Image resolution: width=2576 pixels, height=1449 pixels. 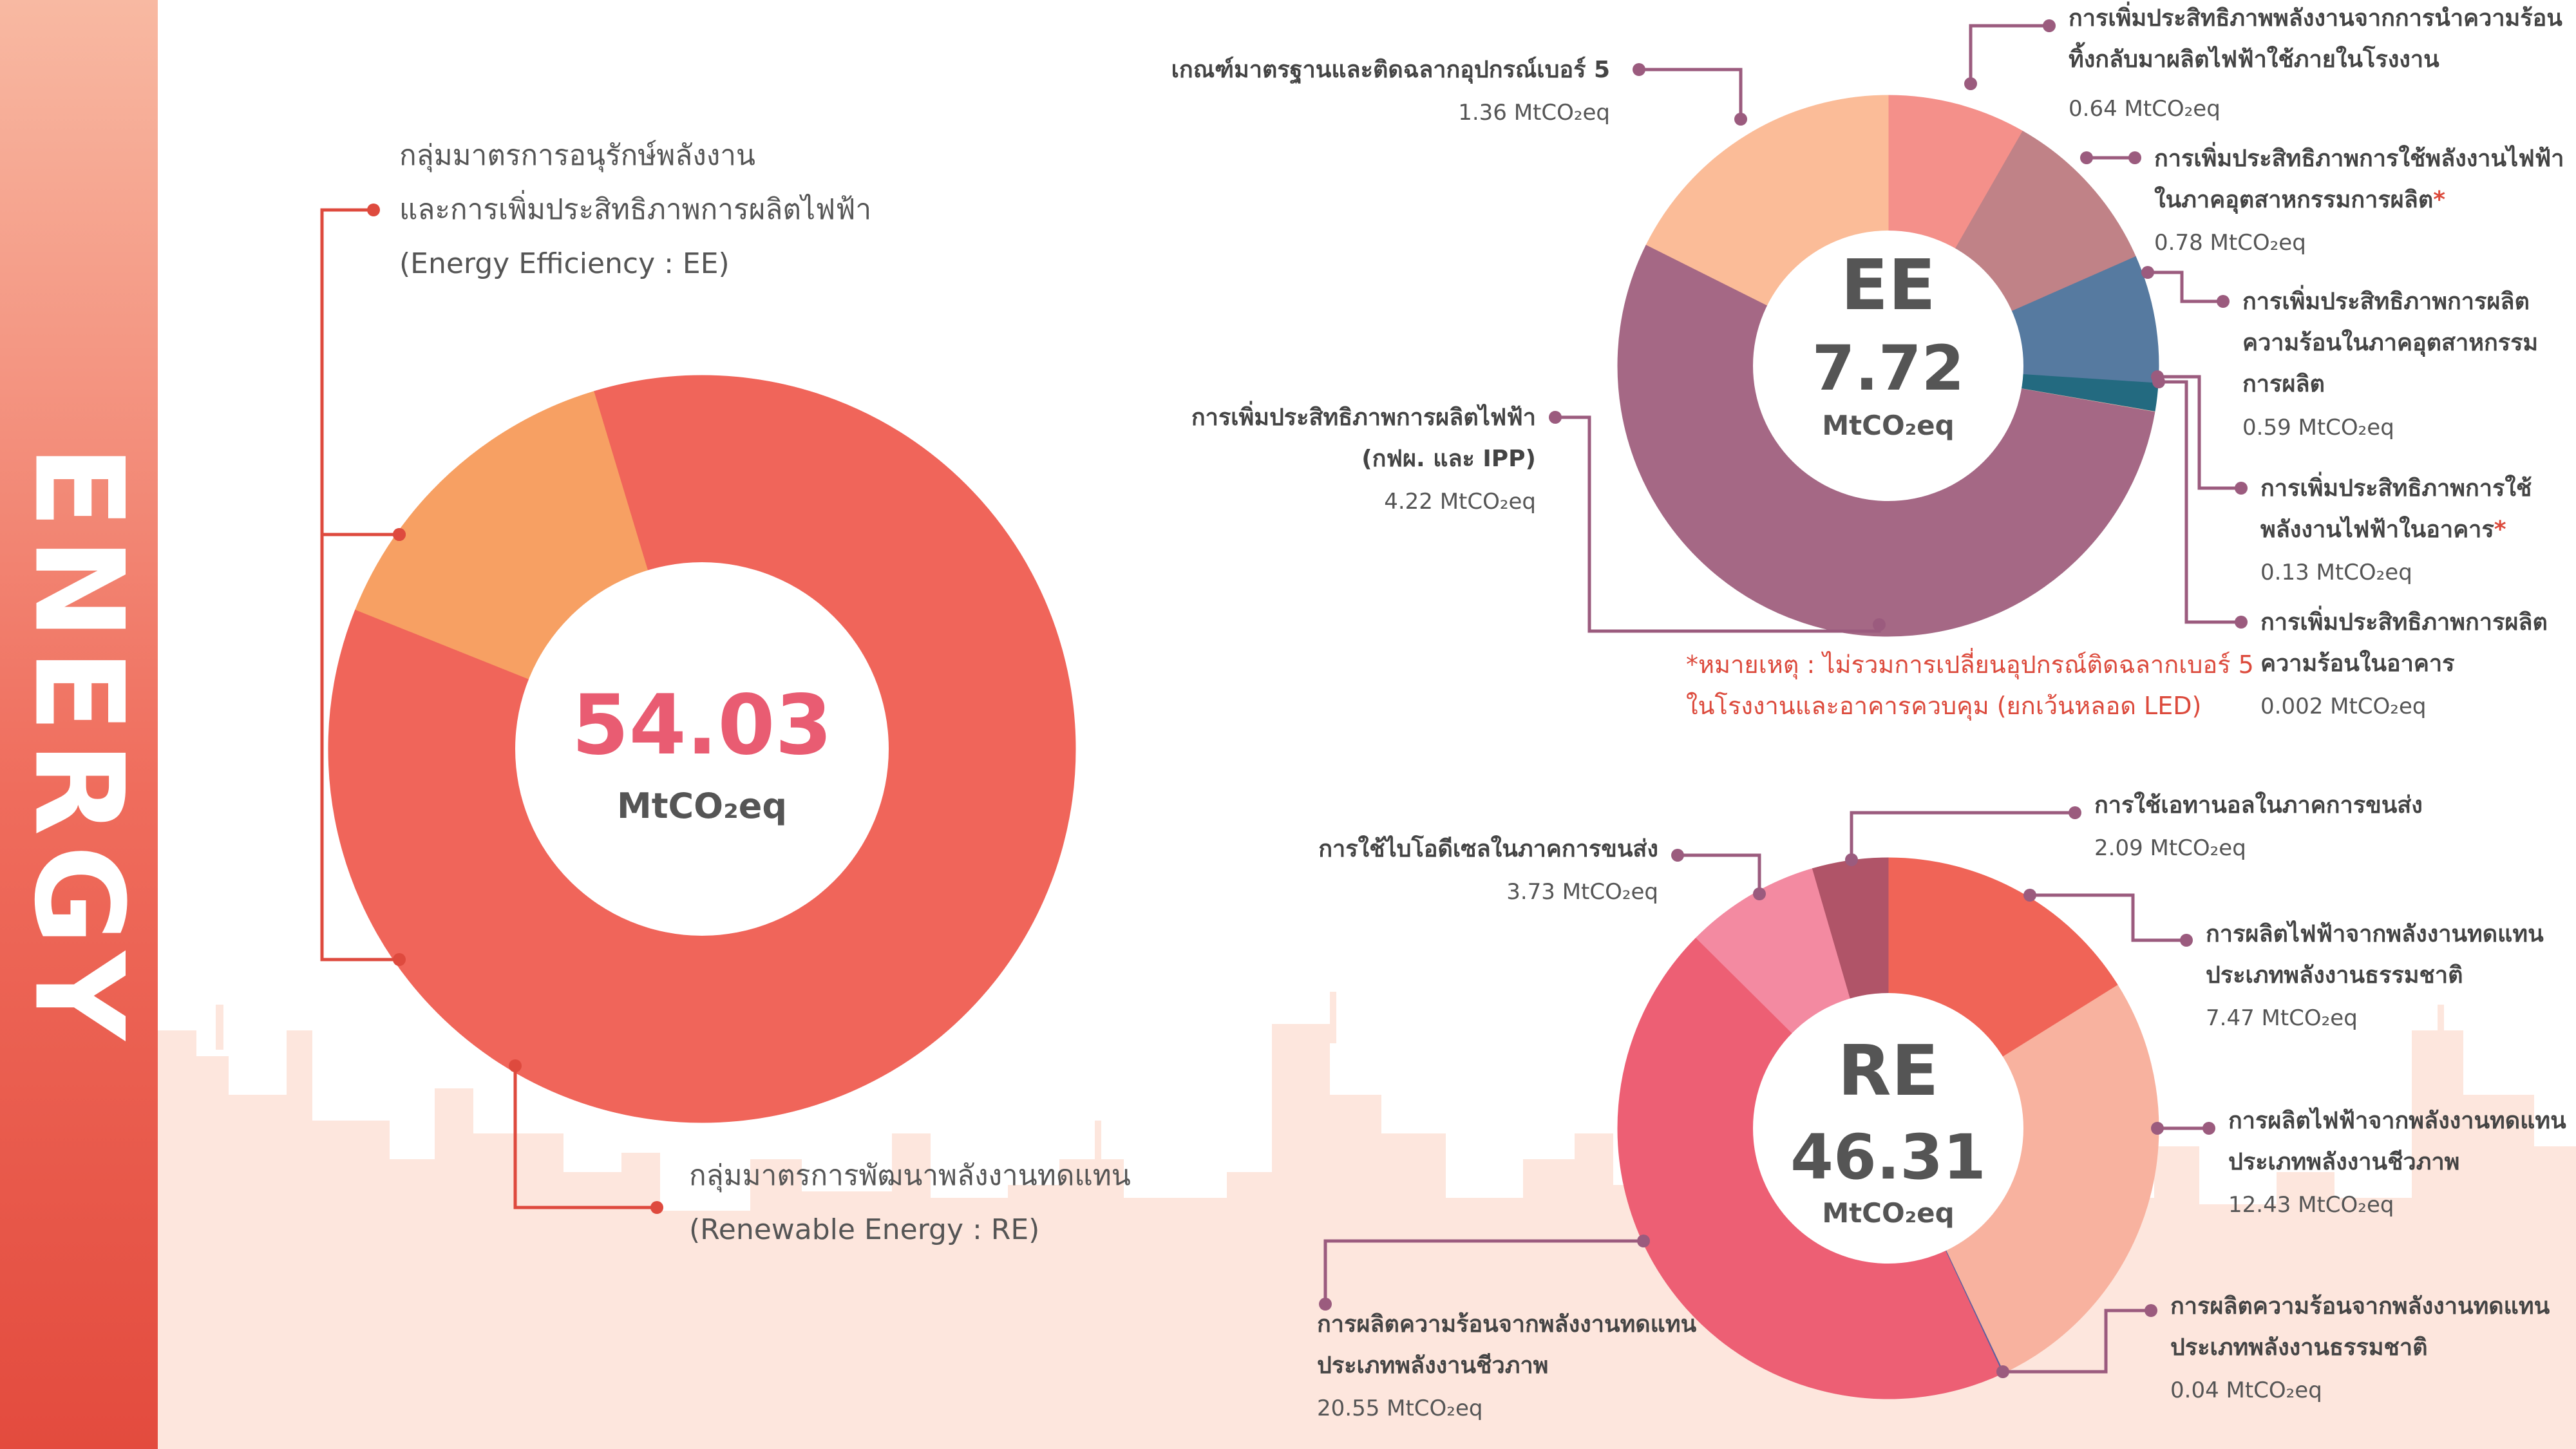 I want to click on re-slice-label-3: ประเภทพลังงานชีวภาพ, so click(x=1432, y=1366).